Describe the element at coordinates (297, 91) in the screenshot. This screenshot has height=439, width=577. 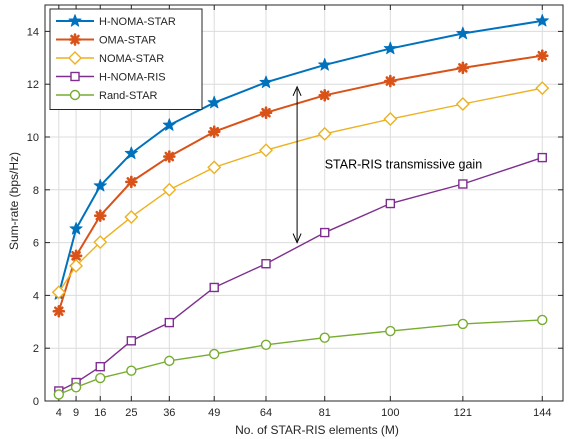
I see `annotation-arrowhead-top` at that location.